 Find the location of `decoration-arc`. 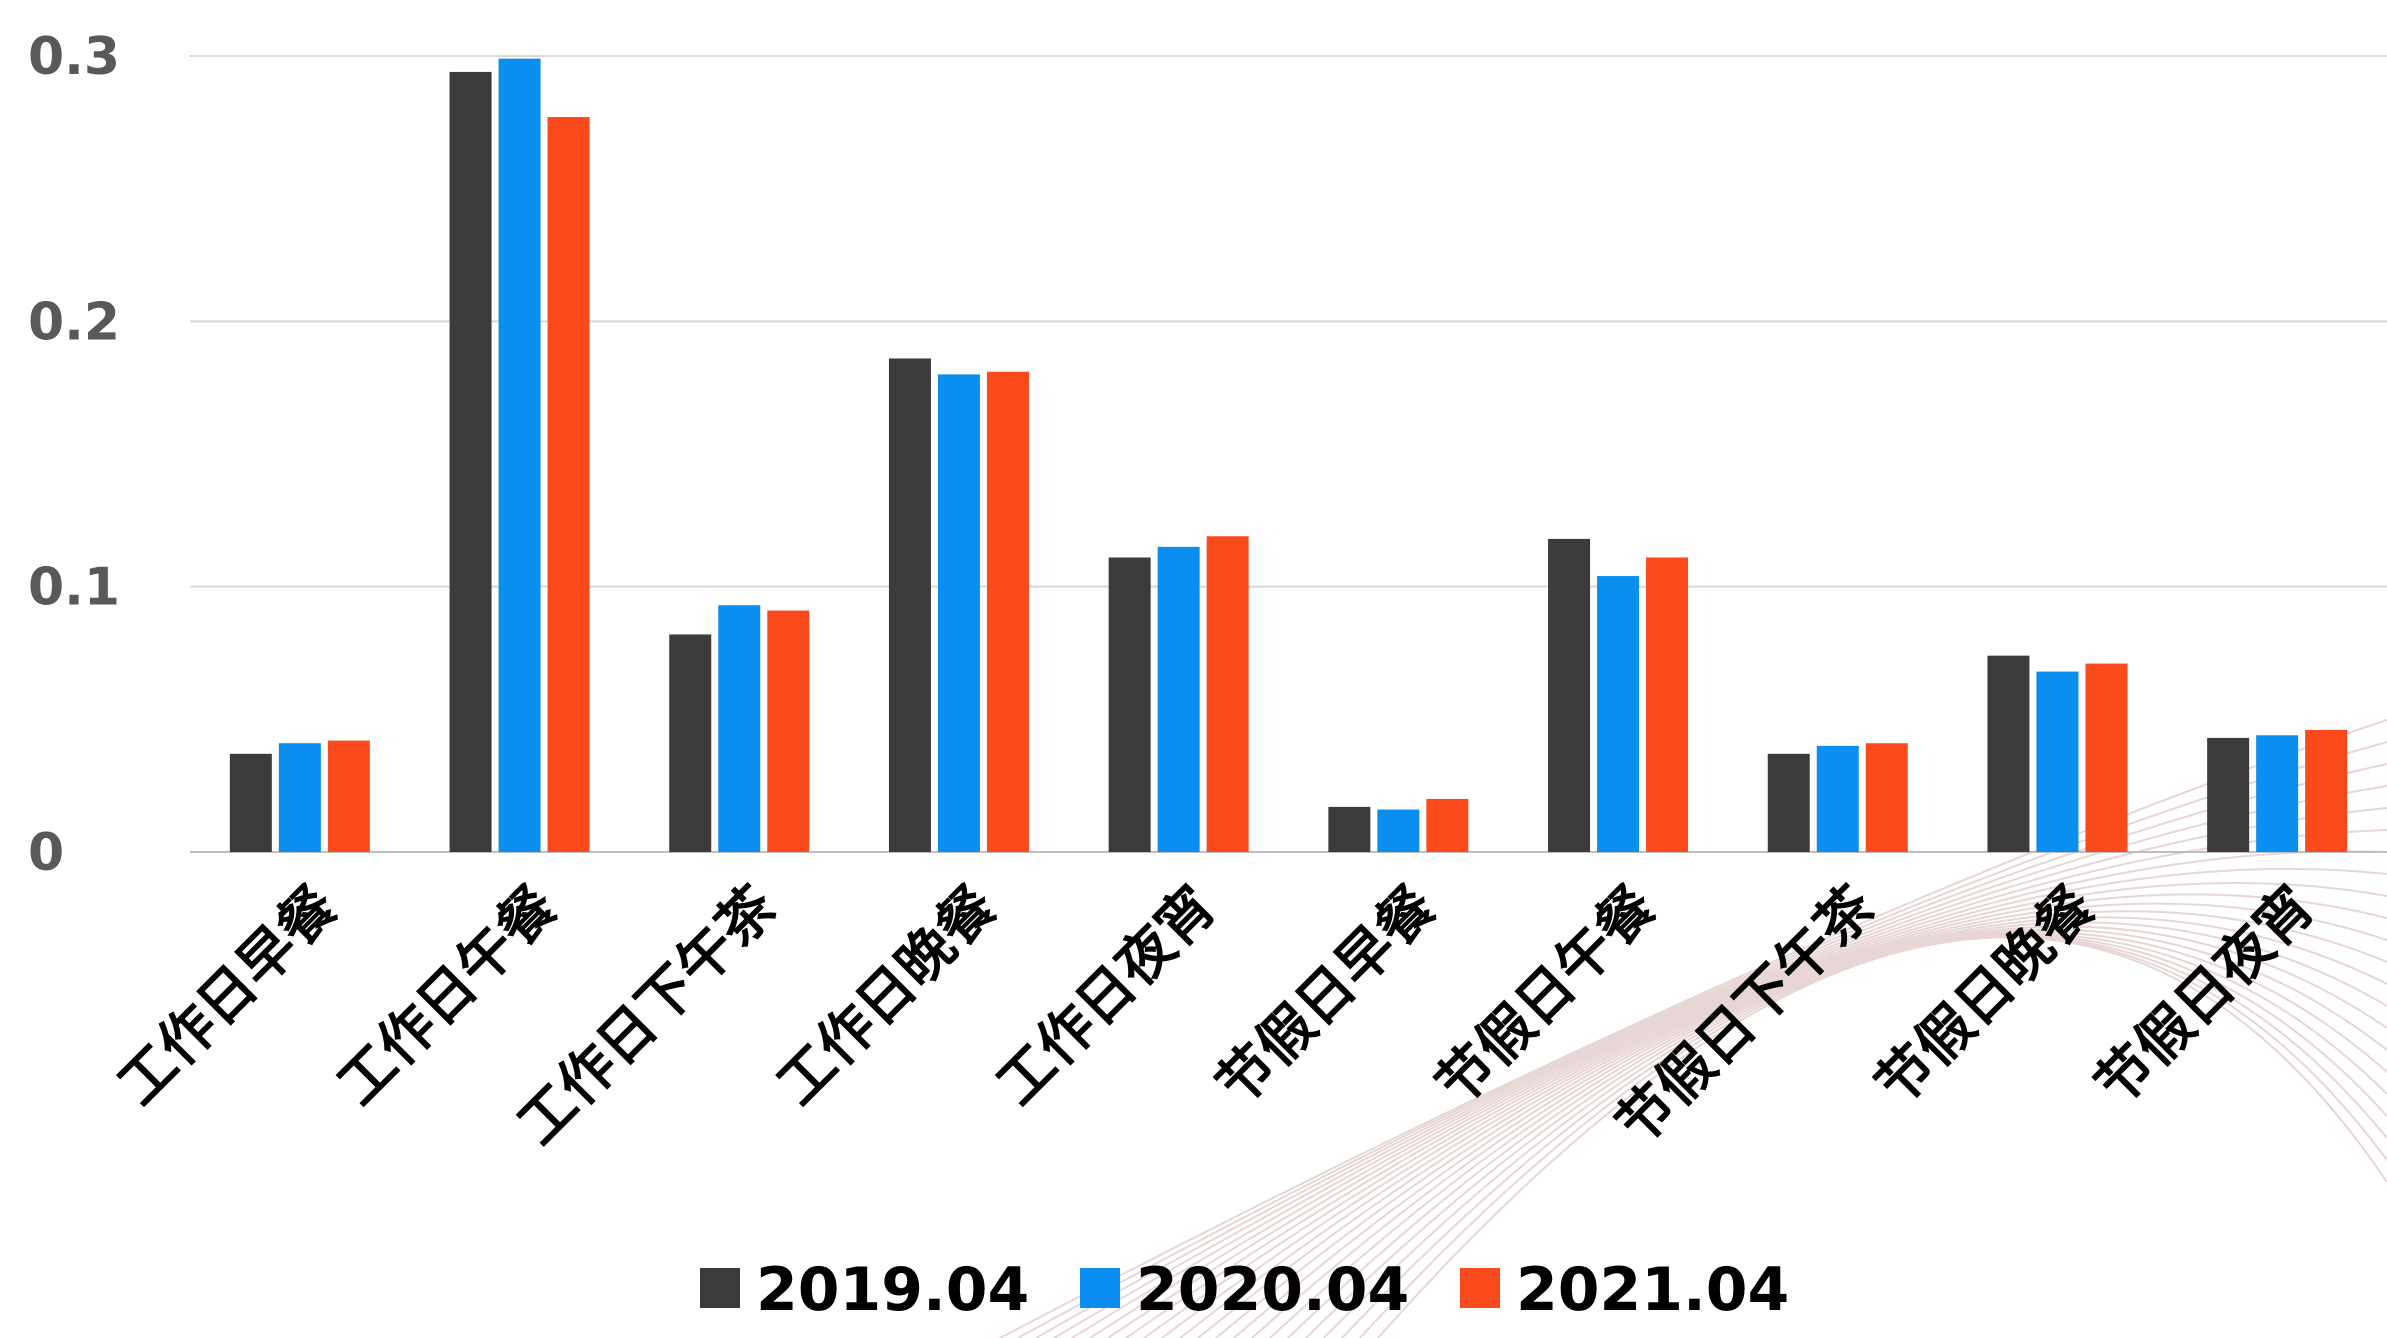

decoration-arc is located at coordinates (1882, 1137).